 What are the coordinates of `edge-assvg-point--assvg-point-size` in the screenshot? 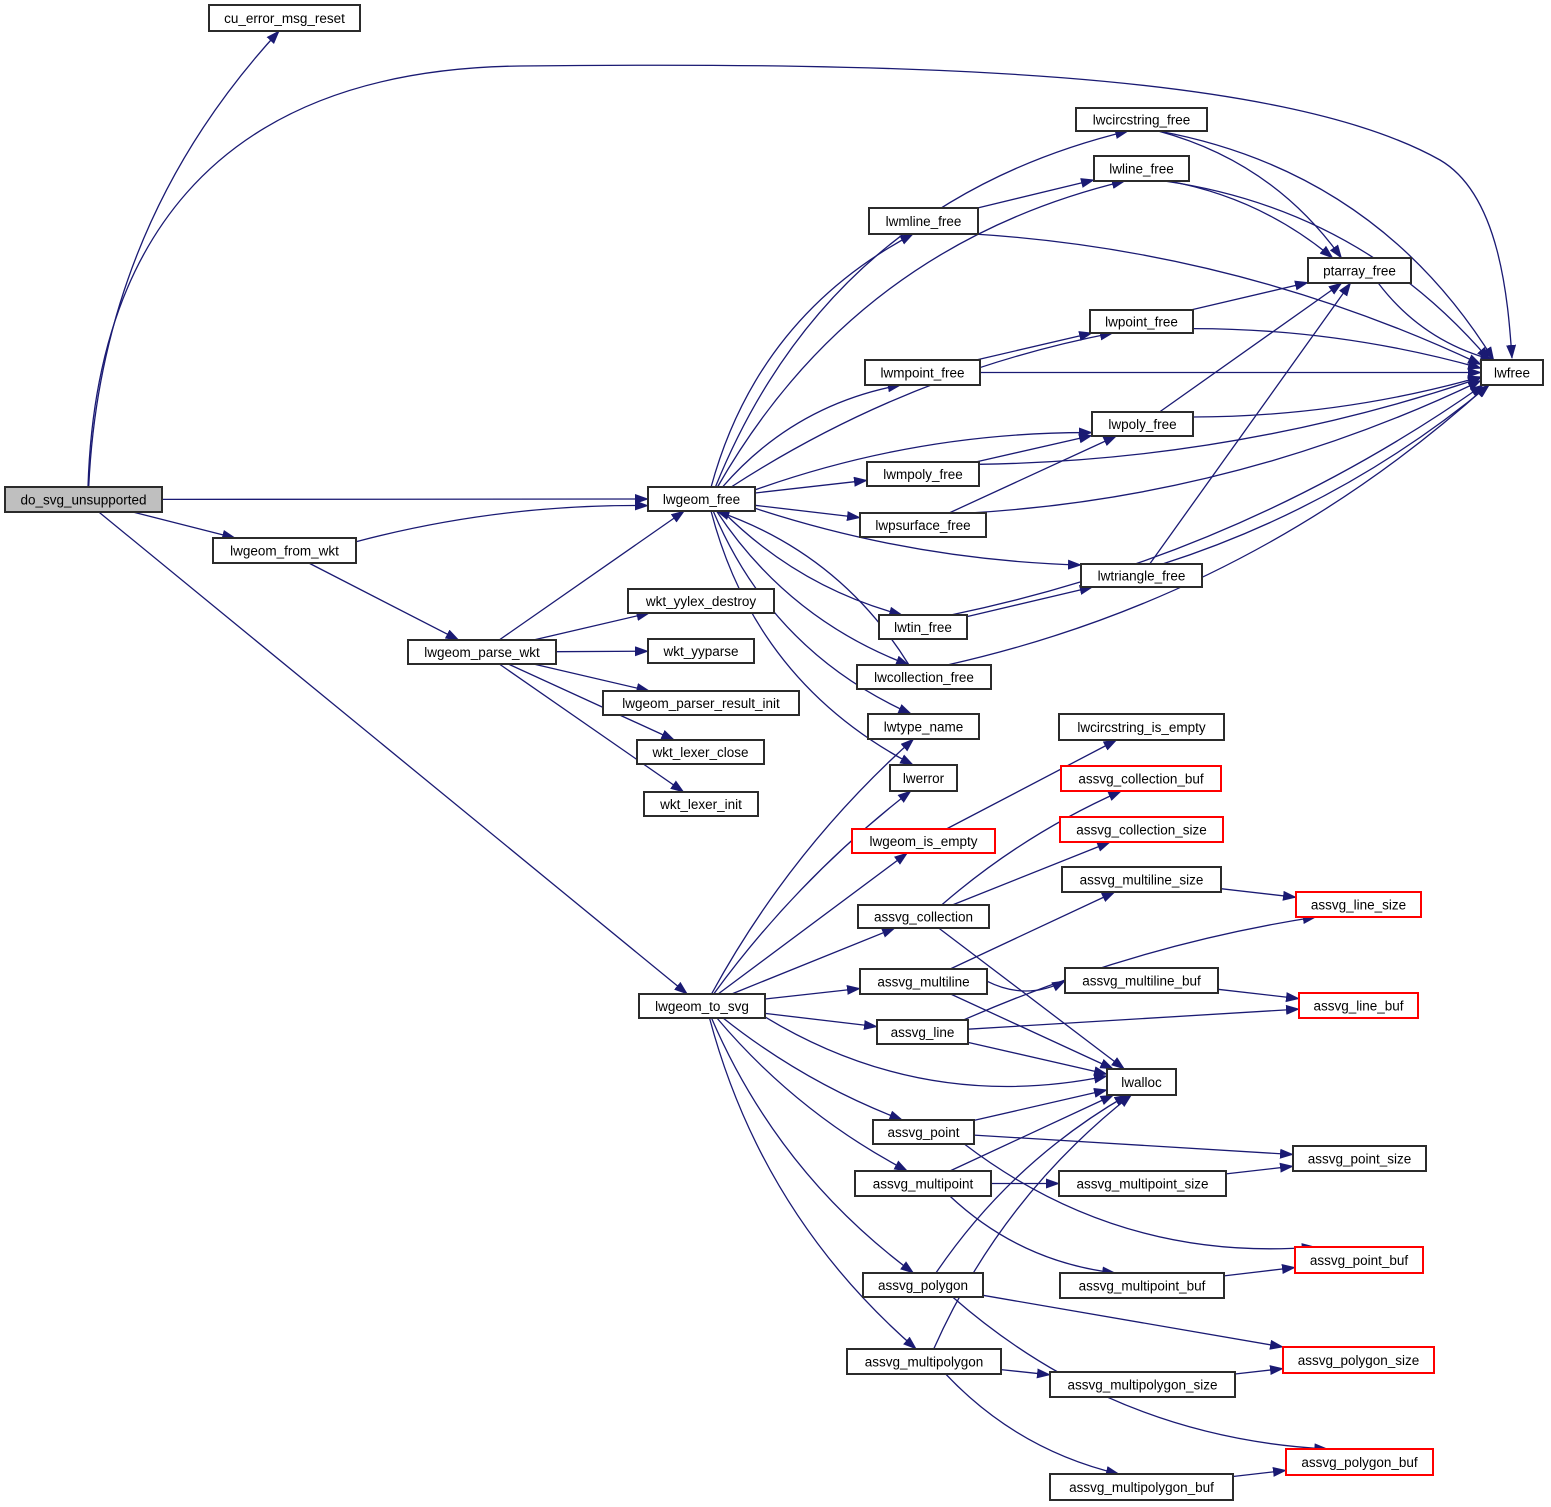 It's located at (1133, 1146).